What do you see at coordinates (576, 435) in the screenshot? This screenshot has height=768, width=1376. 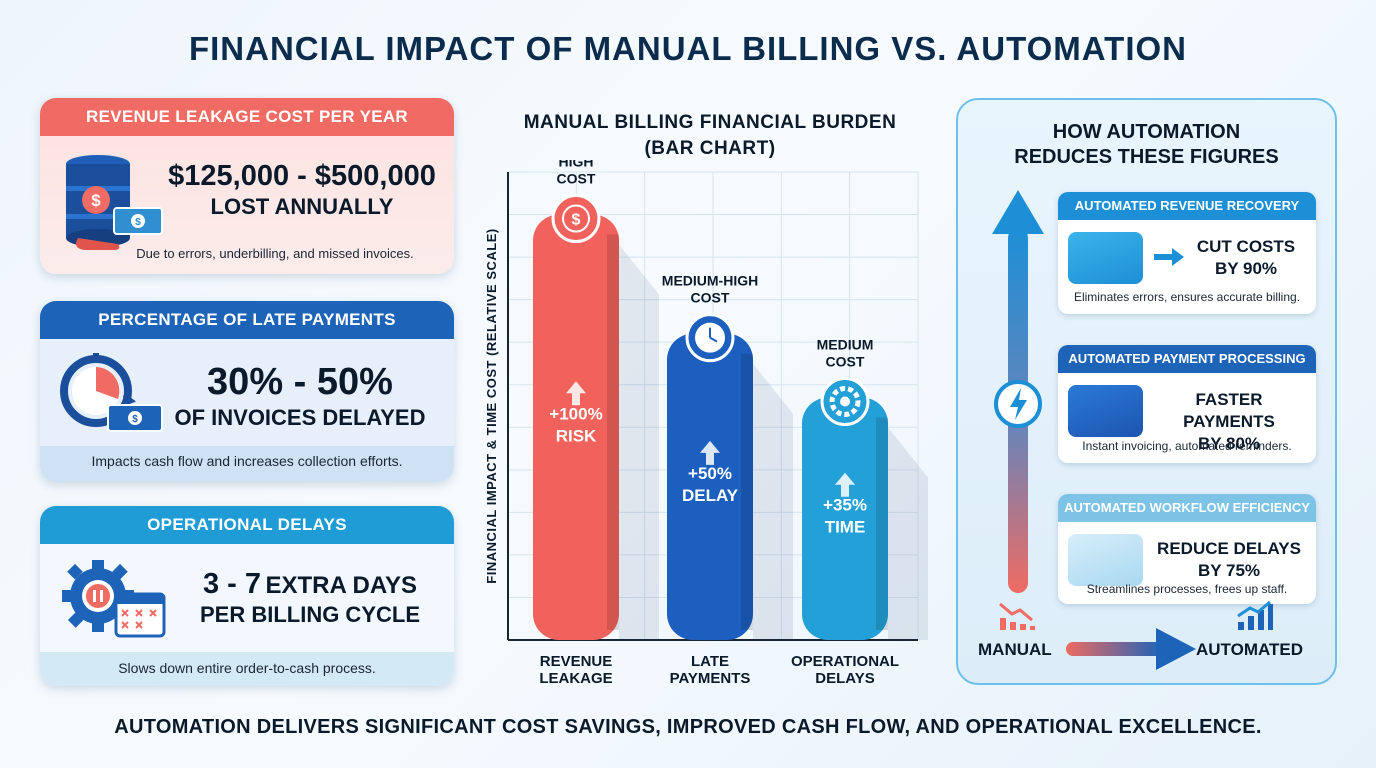 I see `bar-value-label: RISK` at bounding box center [576, 435].